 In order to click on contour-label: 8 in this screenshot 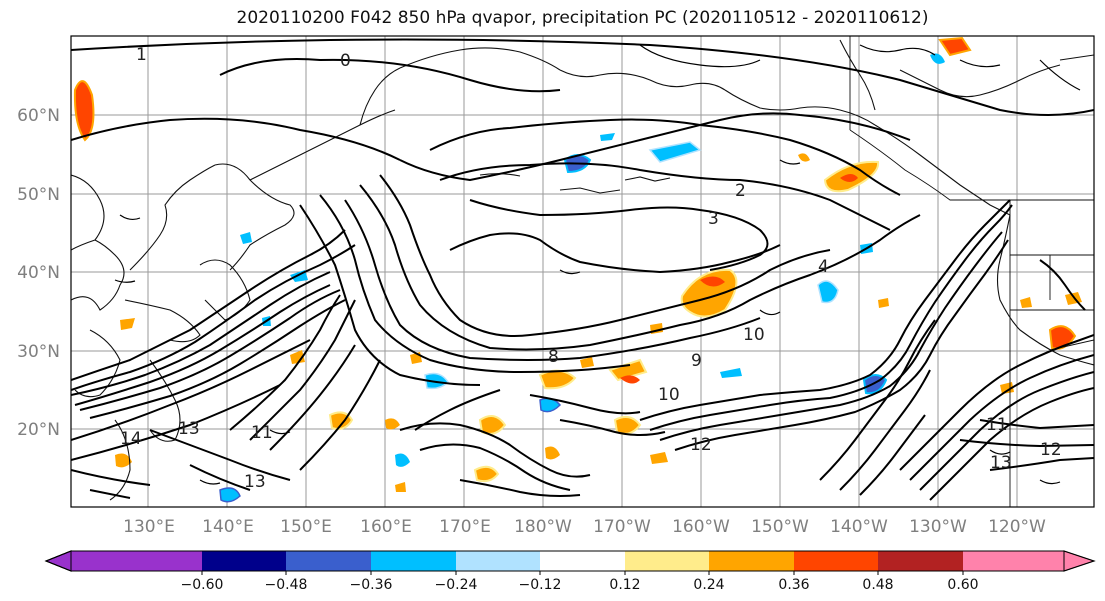, I will do `click(553, 357)`.